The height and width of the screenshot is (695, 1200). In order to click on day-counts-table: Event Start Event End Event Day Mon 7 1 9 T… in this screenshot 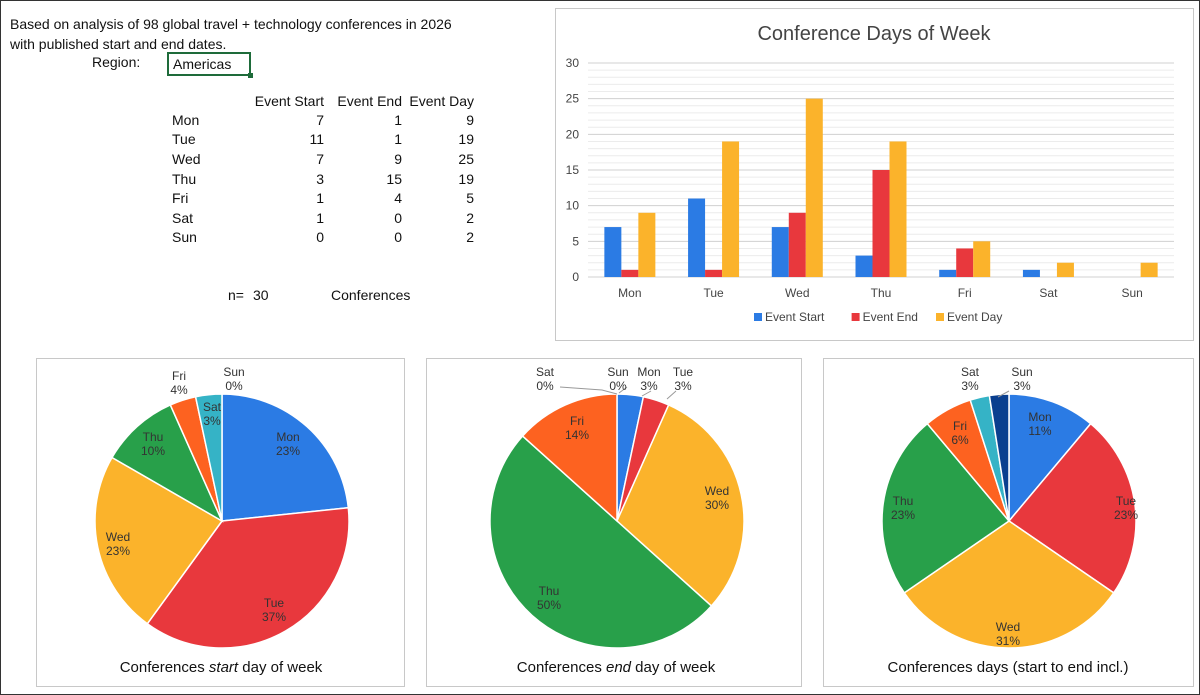, I will do `click(320, 169)`.